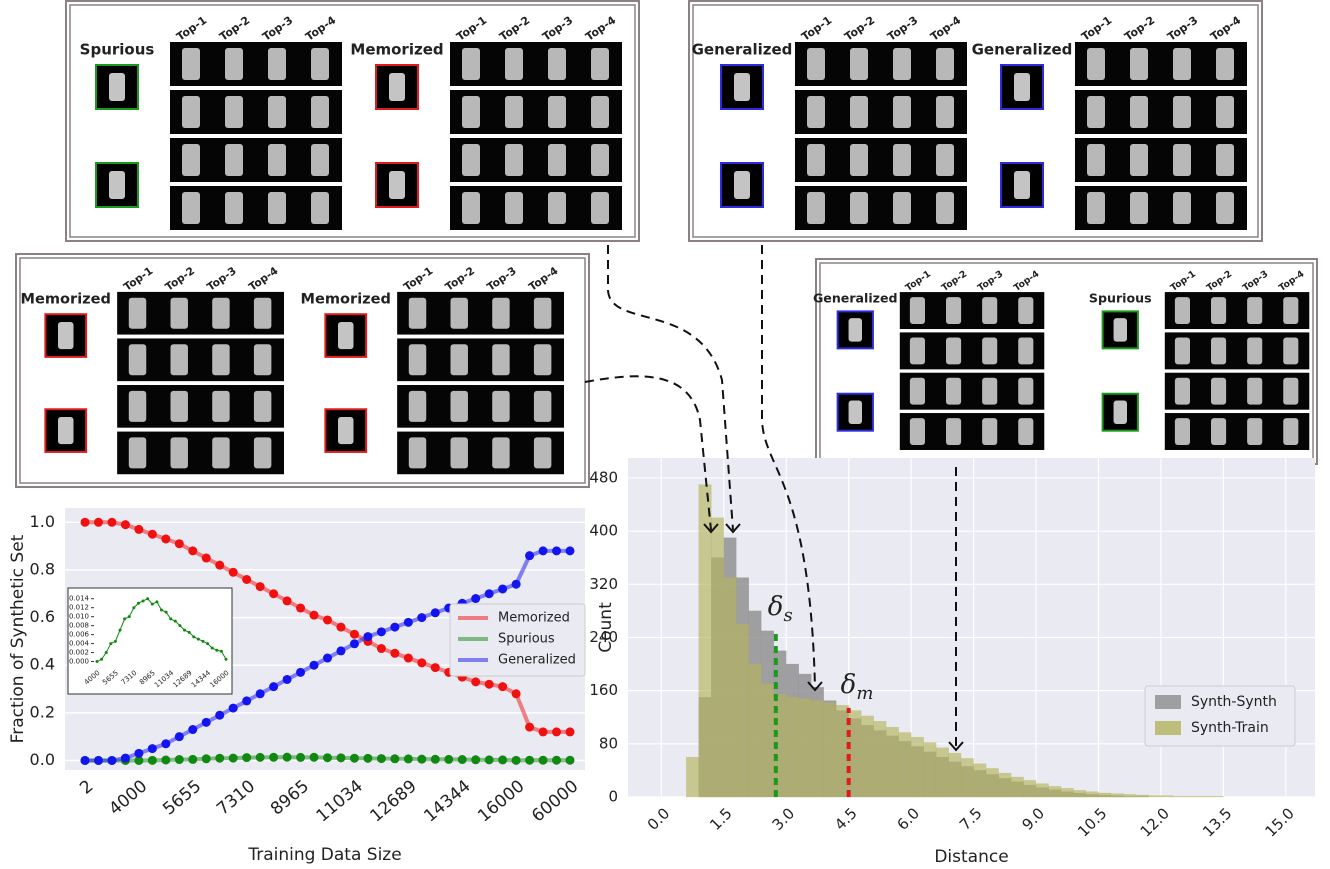 The image size is (1330, 869). I want to click on y-tick-label: 1.0, so click(42, 521).